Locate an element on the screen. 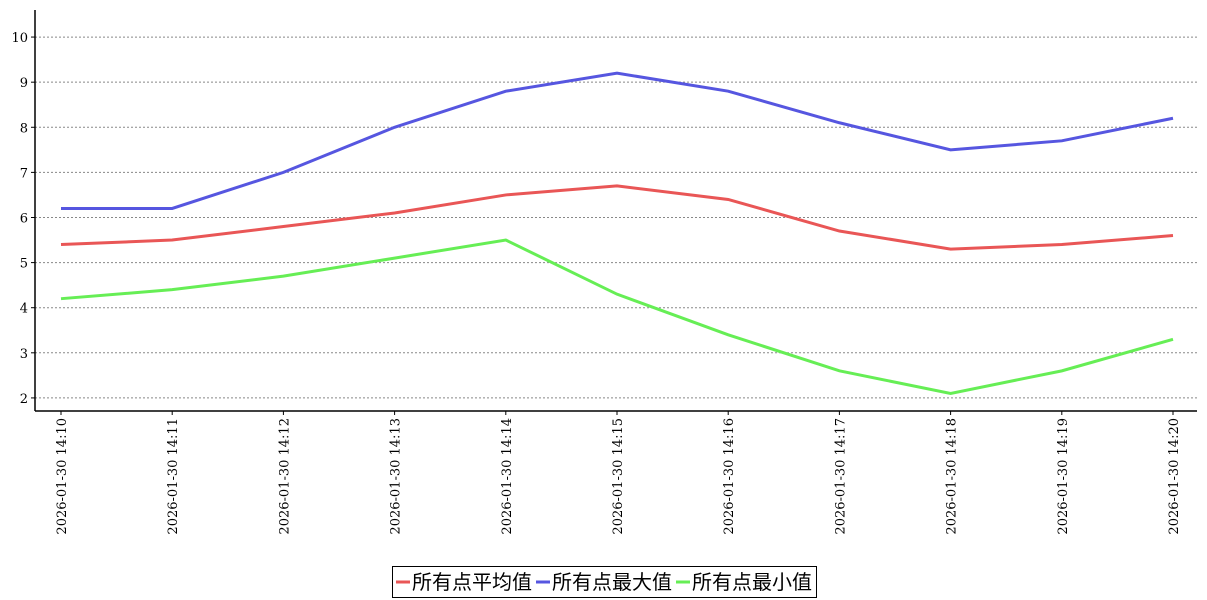 This screenshot has height=600, width=1207. y-tick-label: 2 is located at coordinates (24, 399).